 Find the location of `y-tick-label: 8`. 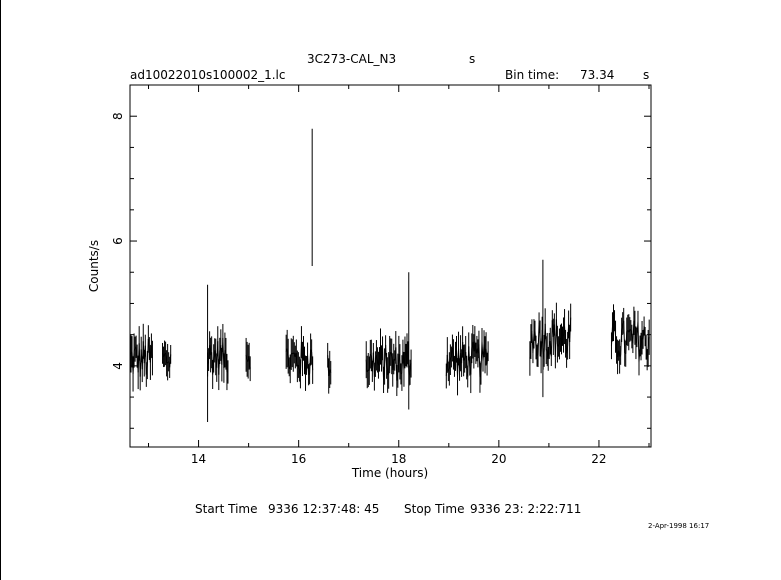

y-tick-label: 8 is located at coordinates (118, 116).